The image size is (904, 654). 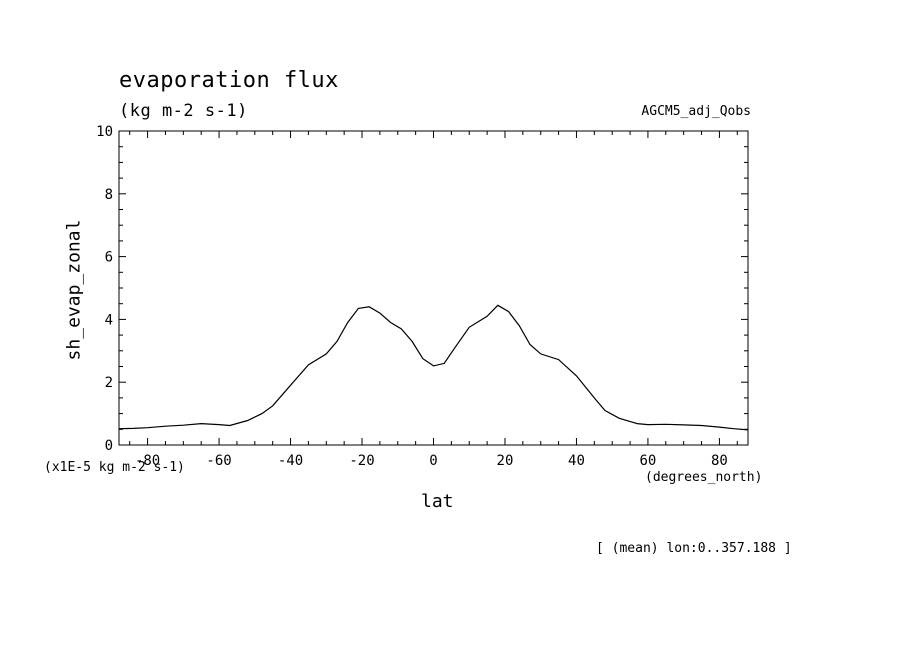 What do you see at coordinates (505, 461) in the screenshot?
I see `x-tick-label: 20` at bounding box center [505, 461].